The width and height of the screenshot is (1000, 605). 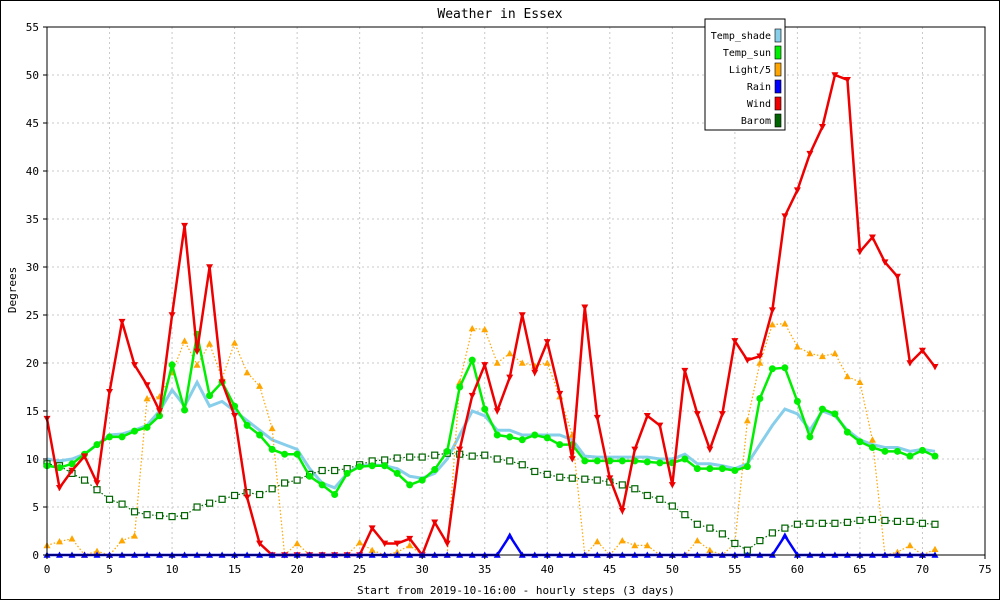 What do you see at coordinates (984, 569) in the screenshot?
I see `x-tick-label: 75` at bounding box center [984, 569].